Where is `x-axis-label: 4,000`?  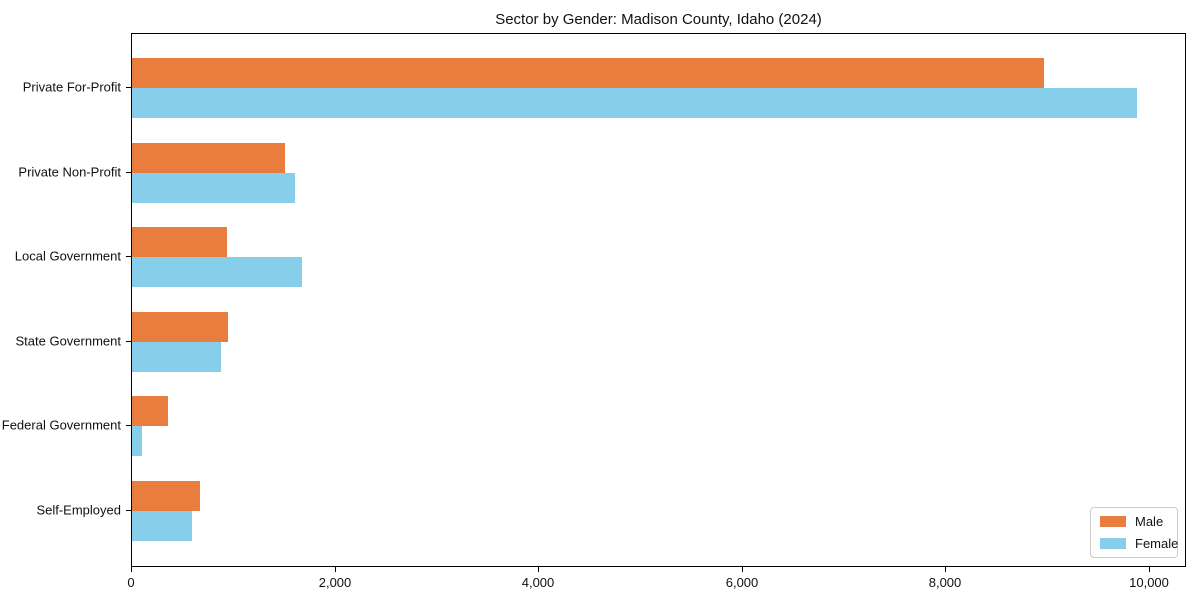 x-axis-label: 4,000 is located at coordinates (538, 582).